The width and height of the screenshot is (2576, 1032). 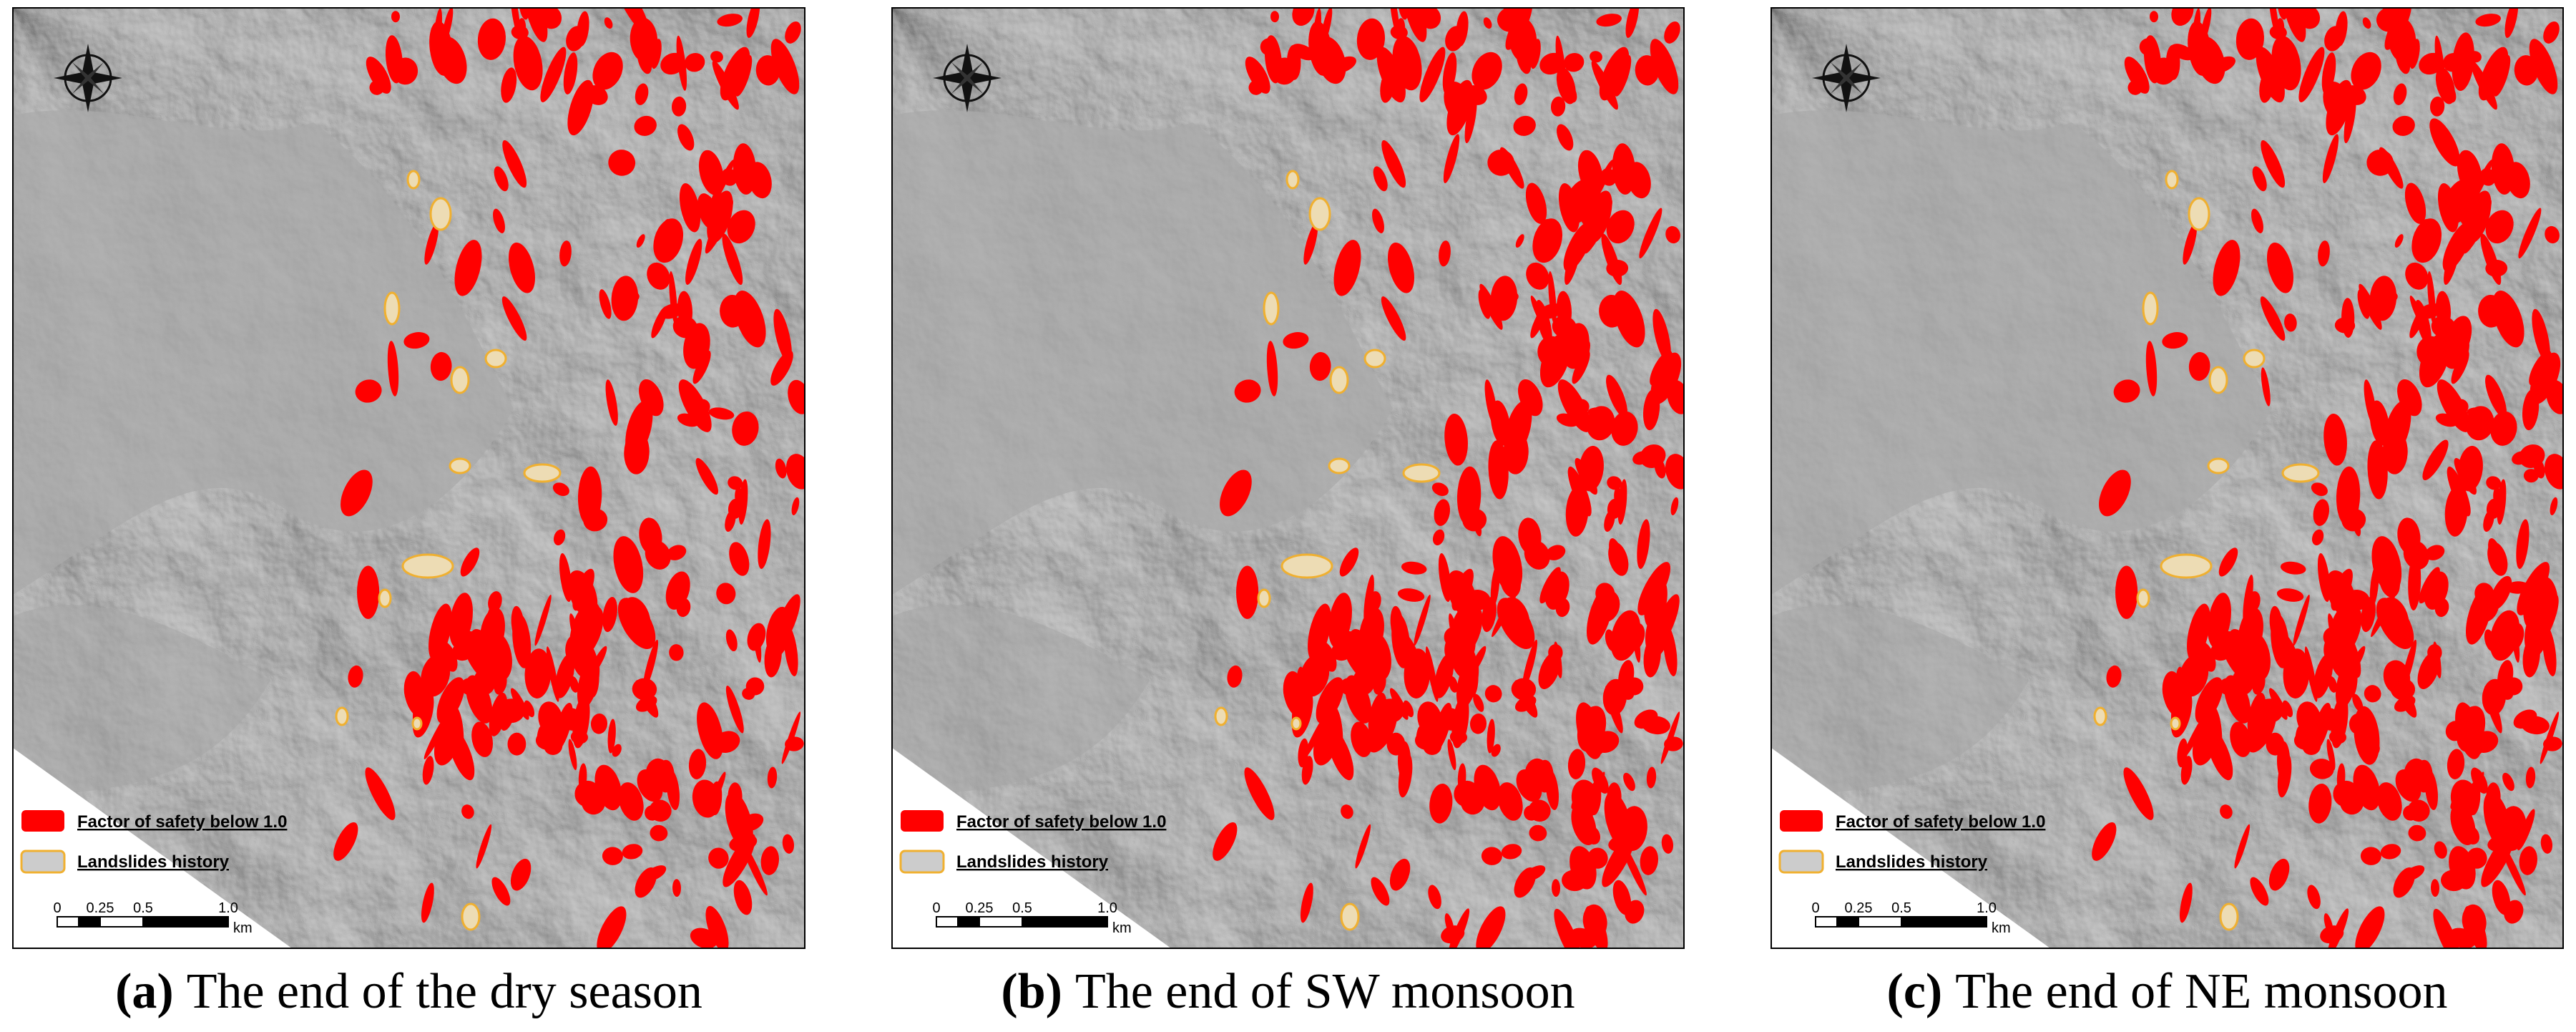 What do you see at coordinates (1142, 352) in the screenshot?
I see `plain` at bounding box center [1142, 352].